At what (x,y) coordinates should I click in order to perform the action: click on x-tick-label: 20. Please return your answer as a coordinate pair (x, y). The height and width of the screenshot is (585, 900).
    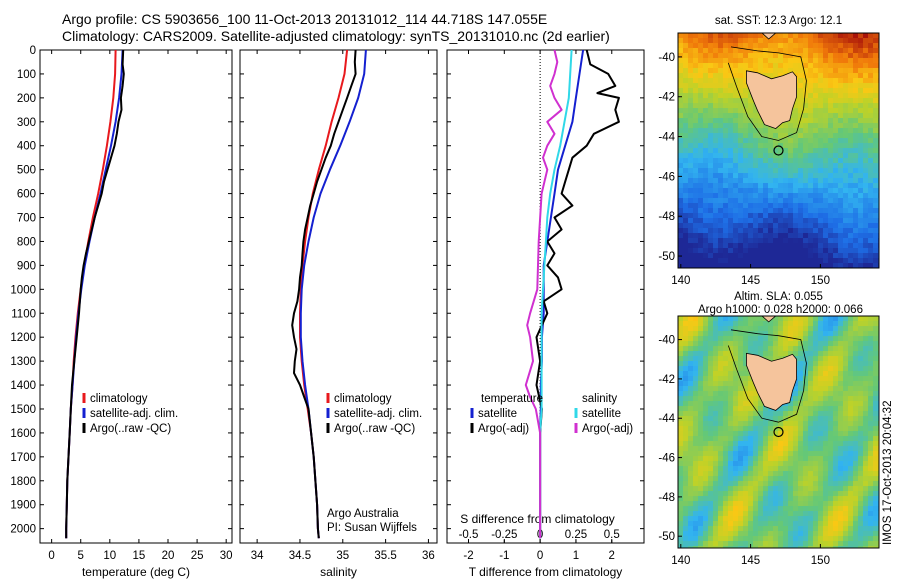
    Looking at the image, I should click on (168, 556).